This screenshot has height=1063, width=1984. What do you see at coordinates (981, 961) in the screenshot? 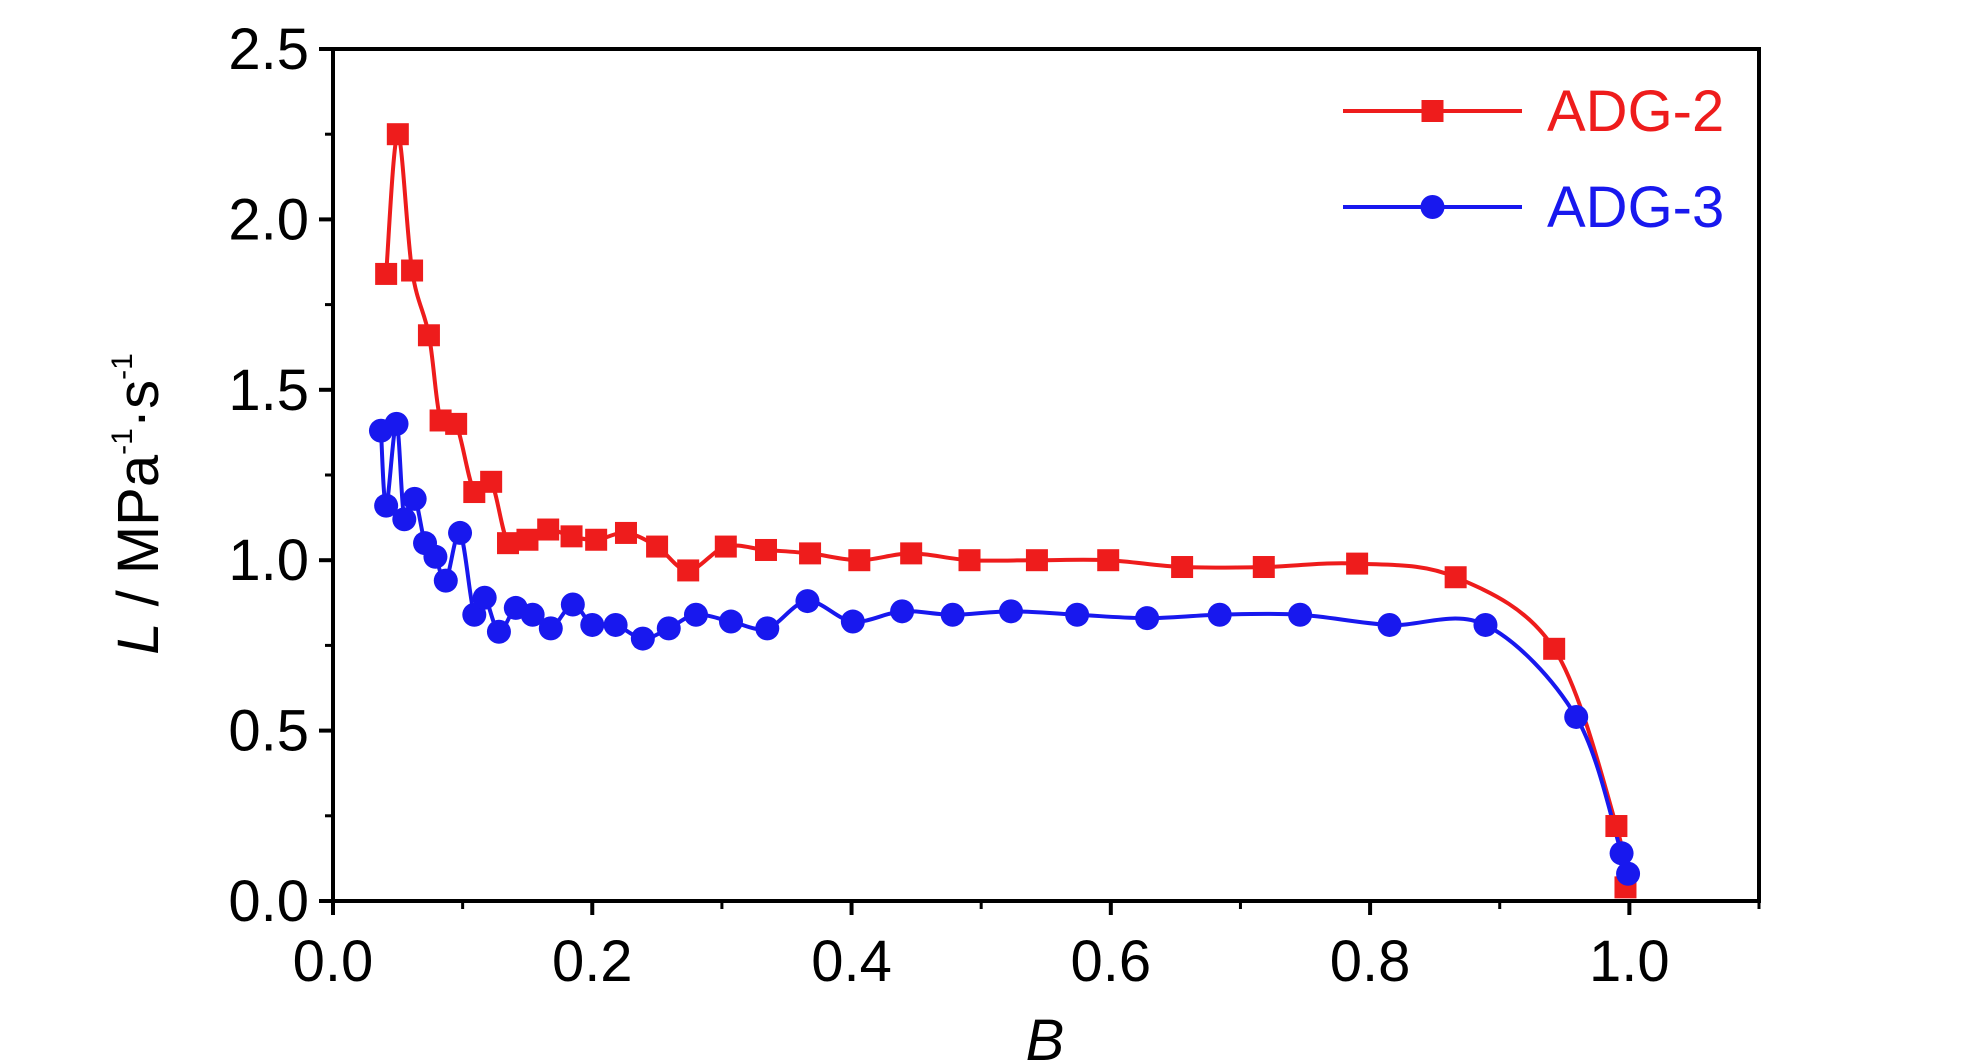
I see `x-axis-tick-labels: 0.0 0.2 0.4 0.6 0.8 1.0` at bounding box center [981, 961].